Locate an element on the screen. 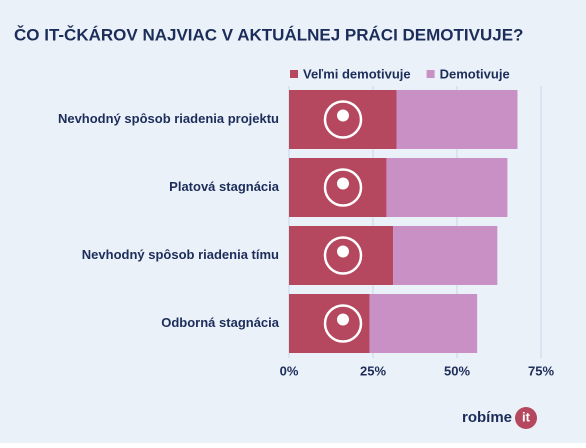 The width and height of the screenshot is (586, 448). y-tick-label: Nevhodný spôsob riadenia tímu is located at coordinates (180, 254).